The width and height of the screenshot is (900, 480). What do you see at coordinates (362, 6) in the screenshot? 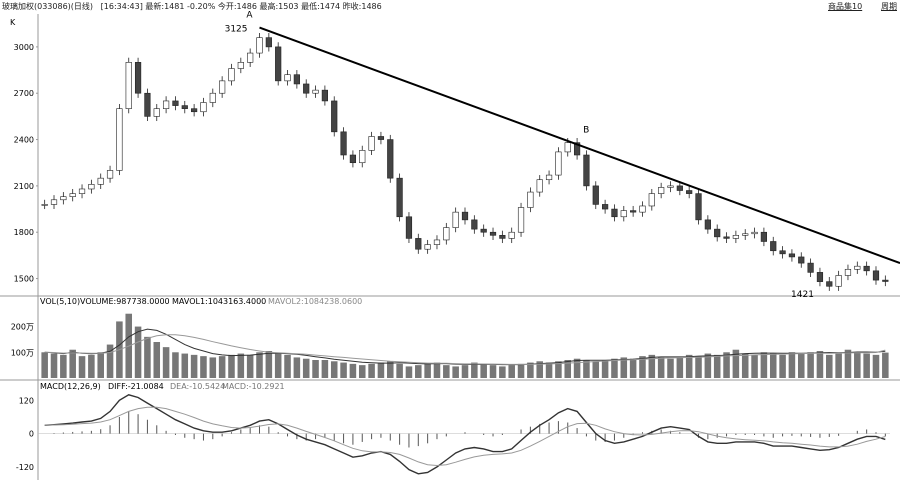
I see `quote-close: 昨收:1486` at bounding box center [362, 6].